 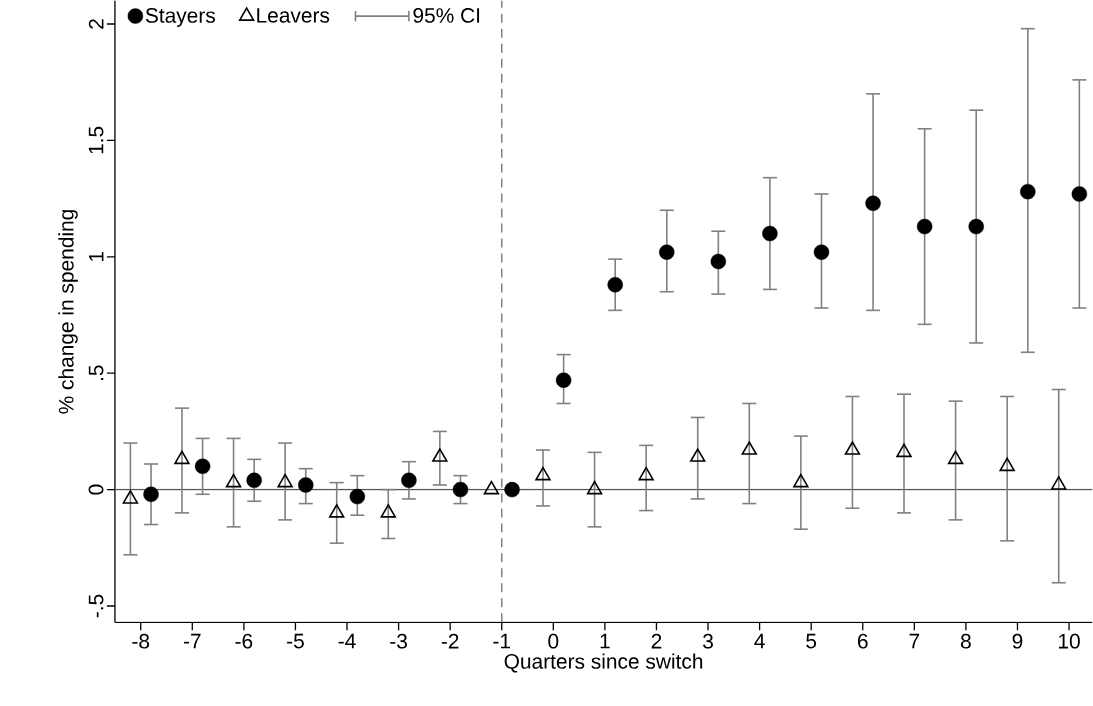 I want to click on legend-label: Leavers, so click(x=293, y=15).